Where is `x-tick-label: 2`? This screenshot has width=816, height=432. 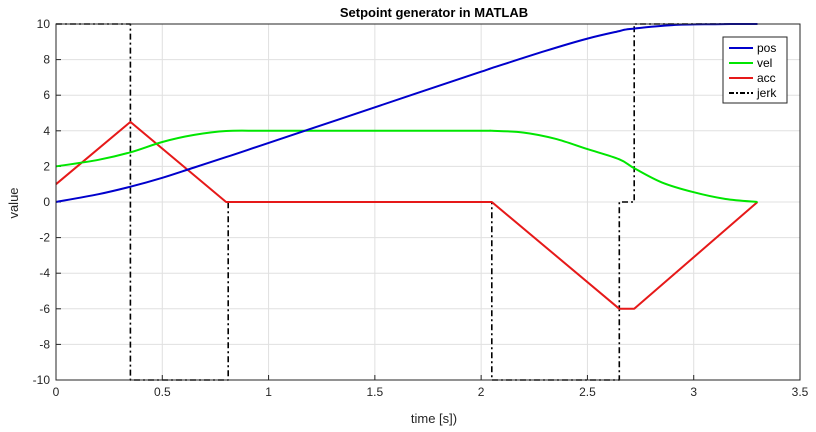 x-tick-label: 2 is located at coordinates (481, 392).